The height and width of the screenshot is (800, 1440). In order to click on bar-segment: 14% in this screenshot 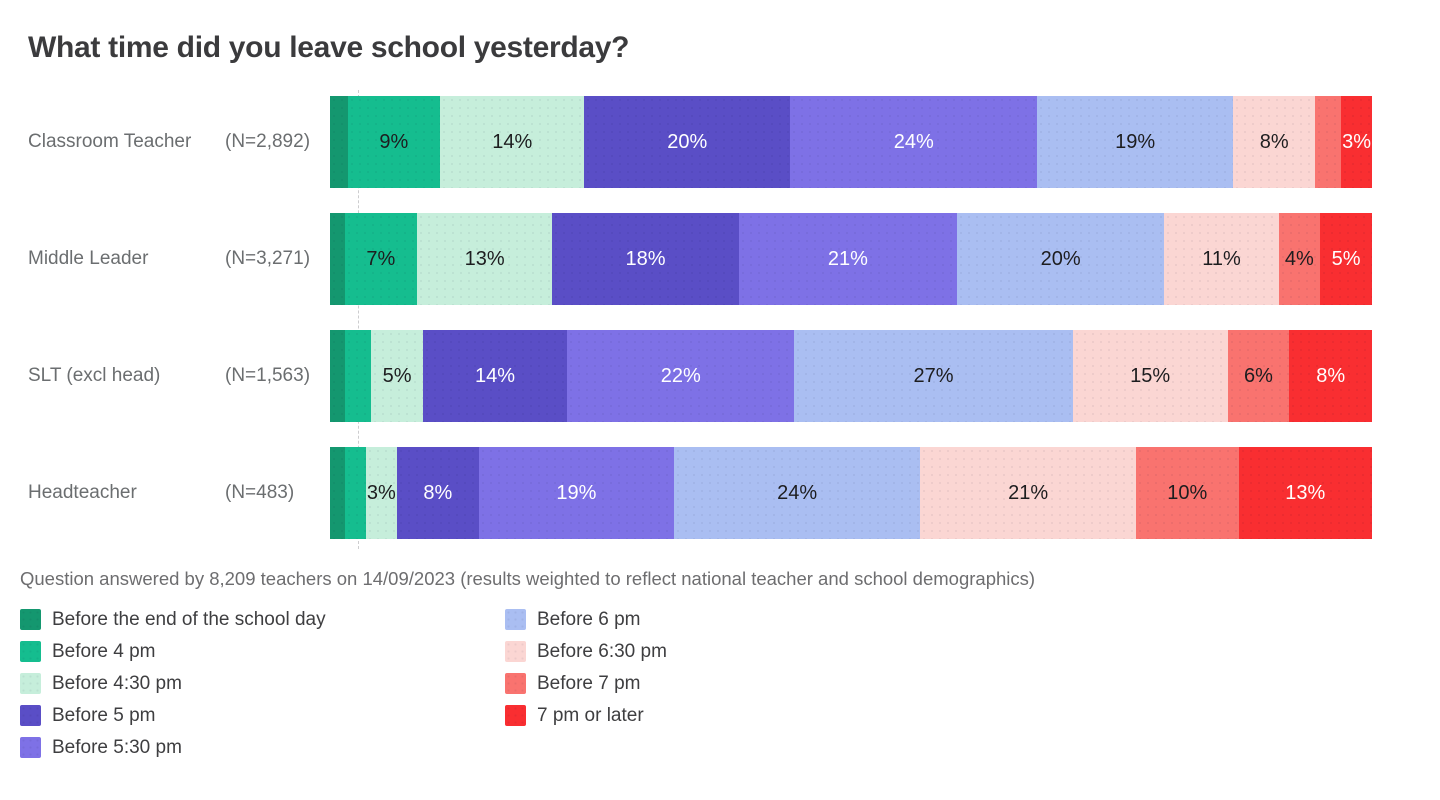, I will do `click(495, 376)`.